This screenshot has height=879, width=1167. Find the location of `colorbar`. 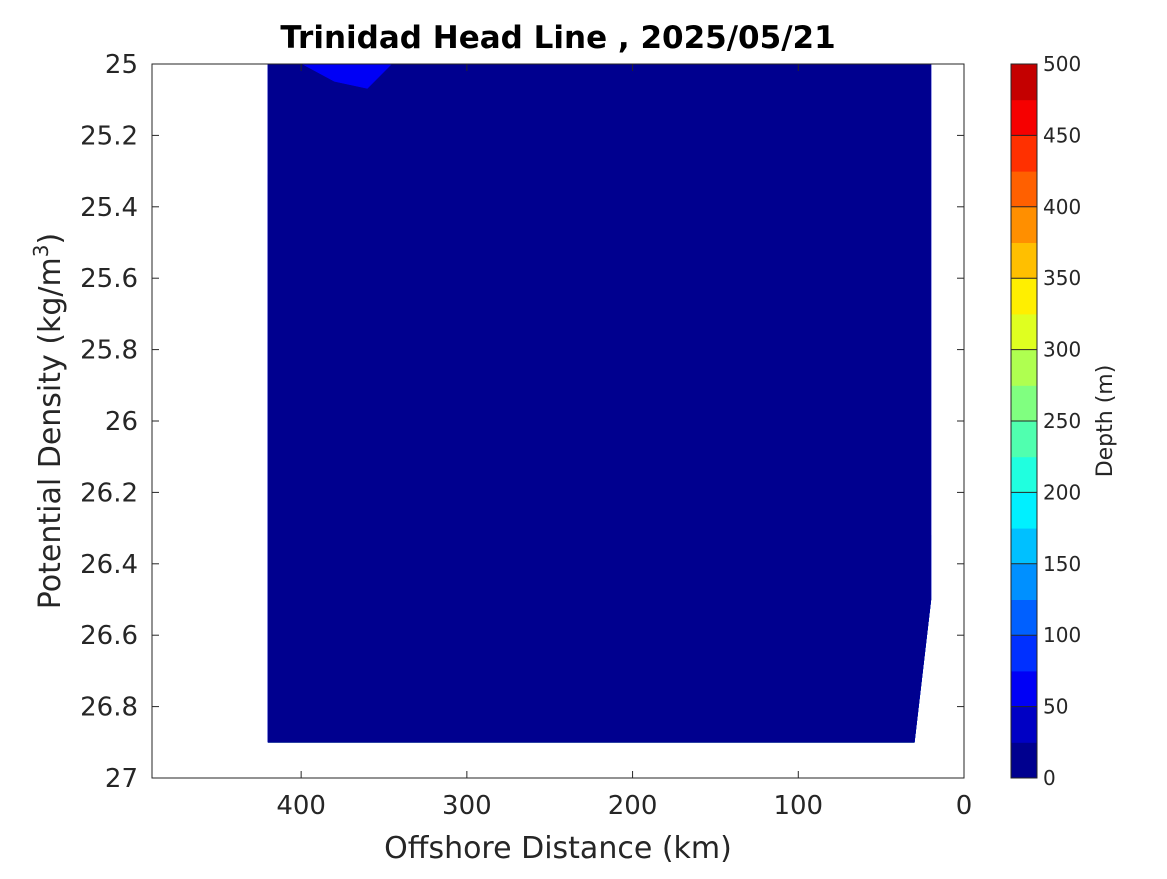

colorbar is located at coordinates (1024, 421).